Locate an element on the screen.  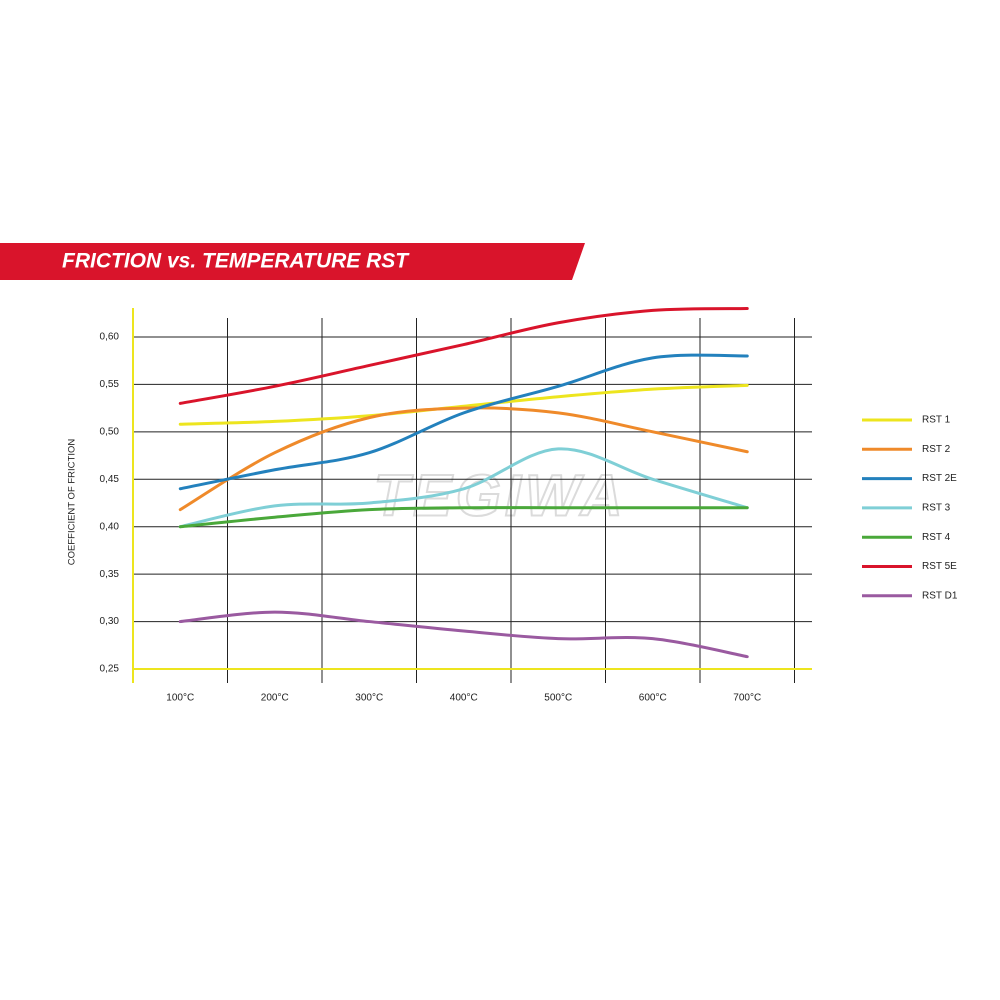
y-axis-label: COEFFICIENT OF FRICTION is located at coordinates (72, 502).